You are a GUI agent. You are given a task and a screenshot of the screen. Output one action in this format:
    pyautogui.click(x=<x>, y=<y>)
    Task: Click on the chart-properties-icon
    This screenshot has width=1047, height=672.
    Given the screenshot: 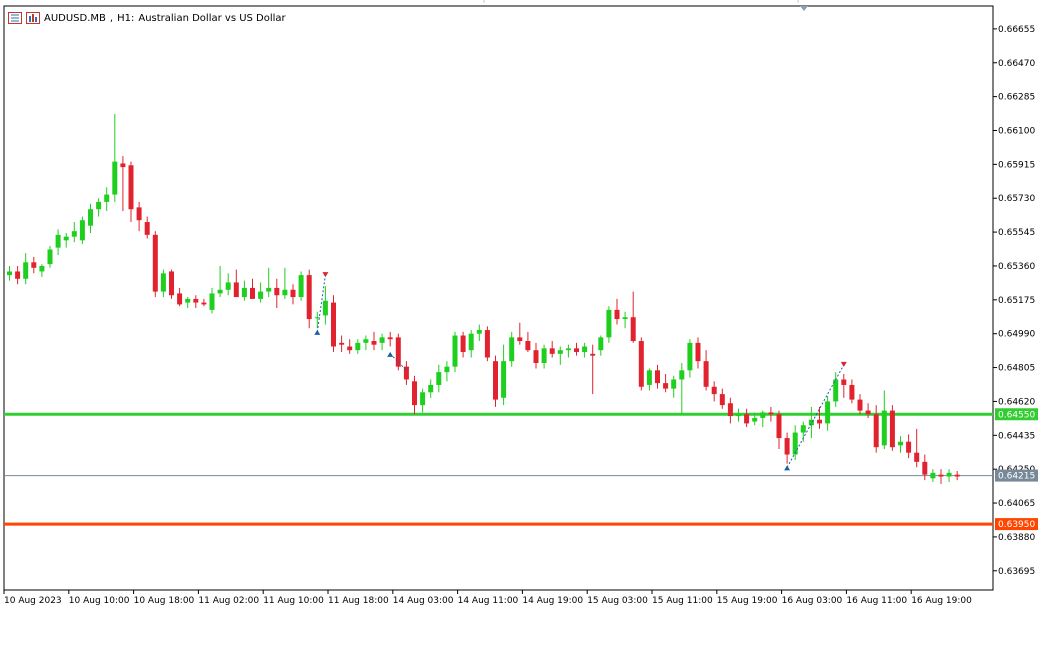 What is the action you would take?
    pyautogui.click(x=33, y=18)
    